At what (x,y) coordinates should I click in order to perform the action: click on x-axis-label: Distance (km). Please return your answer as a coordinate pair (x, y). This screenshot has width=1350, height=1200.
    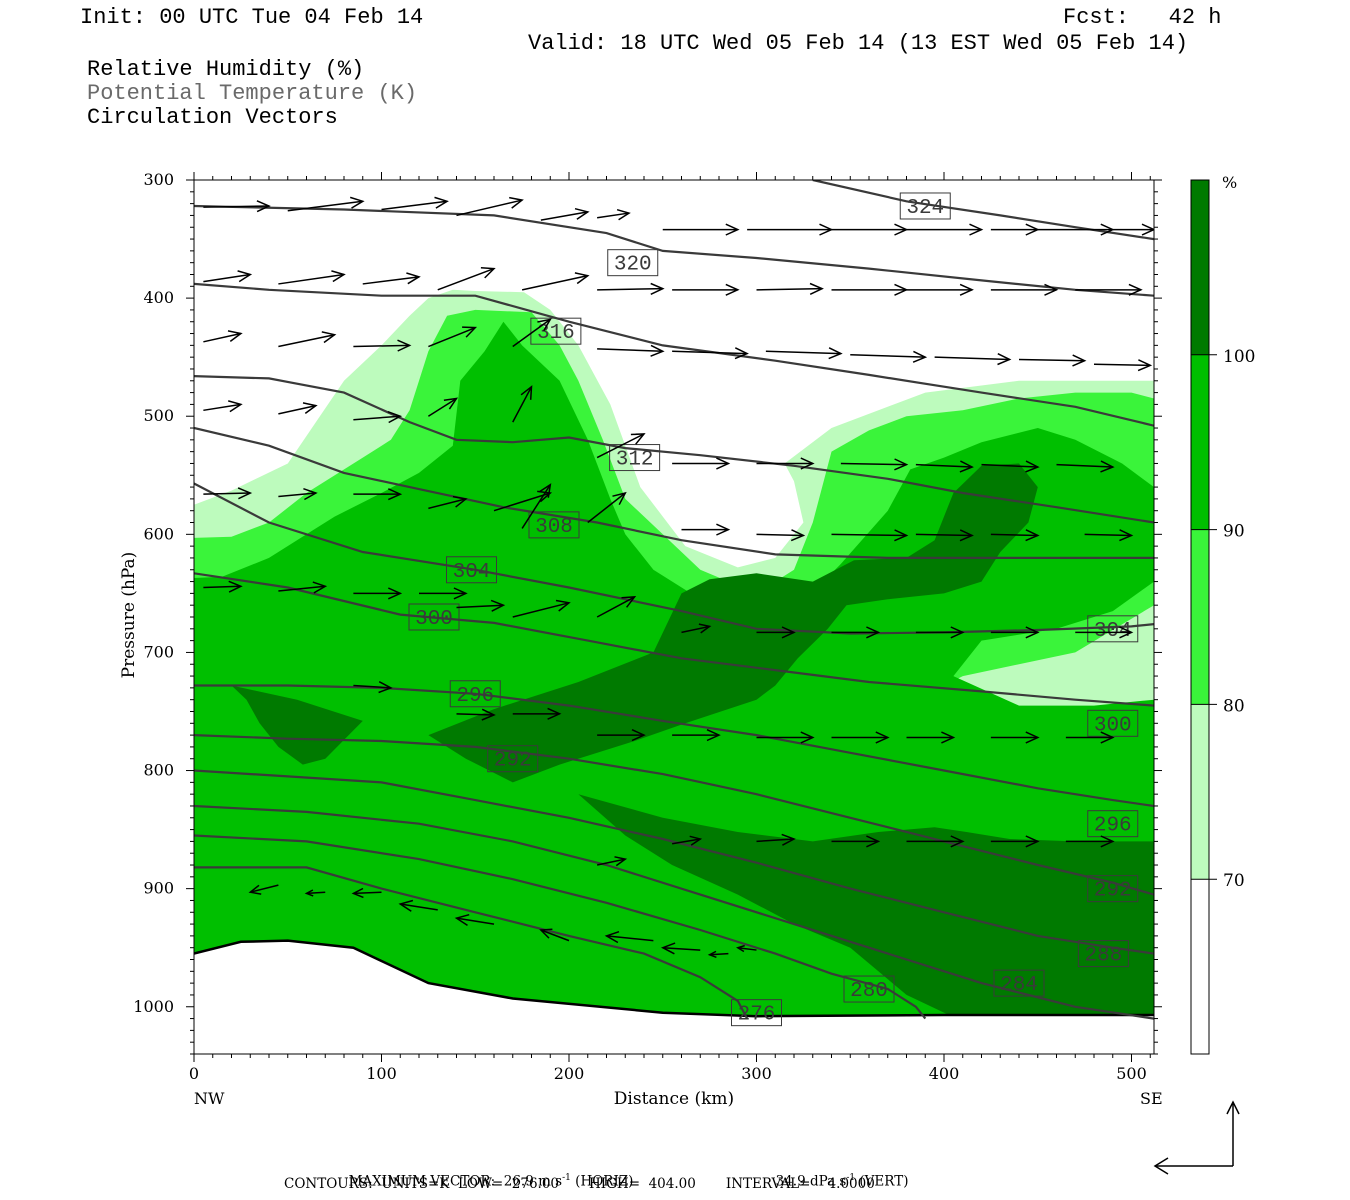
    Looking at the image, I should click on (674, 1099).